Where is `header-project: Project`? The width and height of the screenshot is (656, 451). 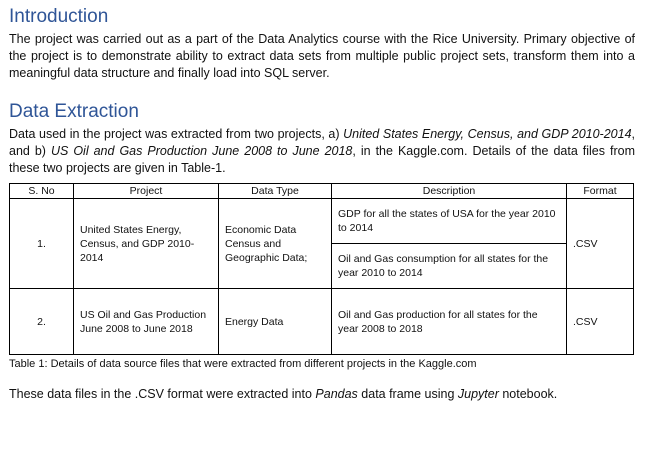 header-project: Project is located at coordinates (146, 191).